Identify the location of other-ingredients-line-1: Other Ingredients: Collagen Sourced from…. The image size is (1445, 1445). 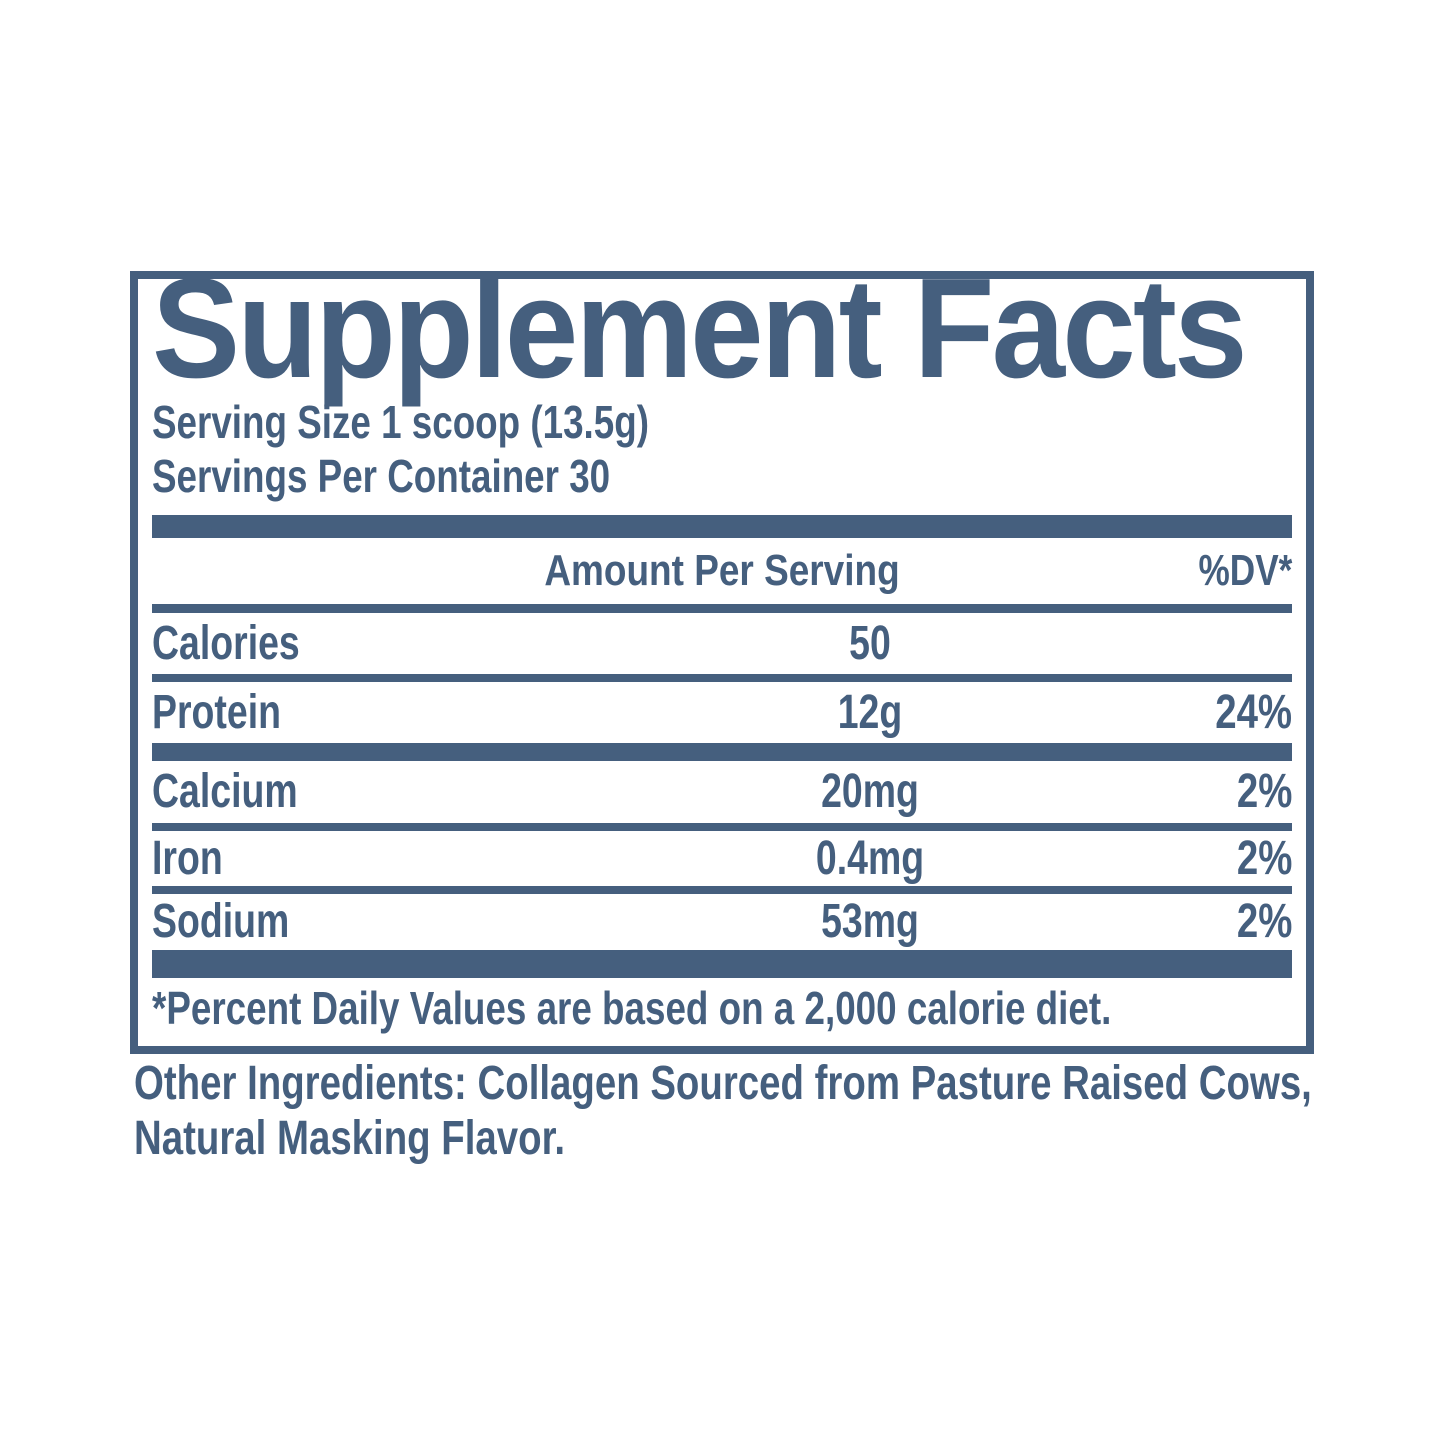
(723, 1083).